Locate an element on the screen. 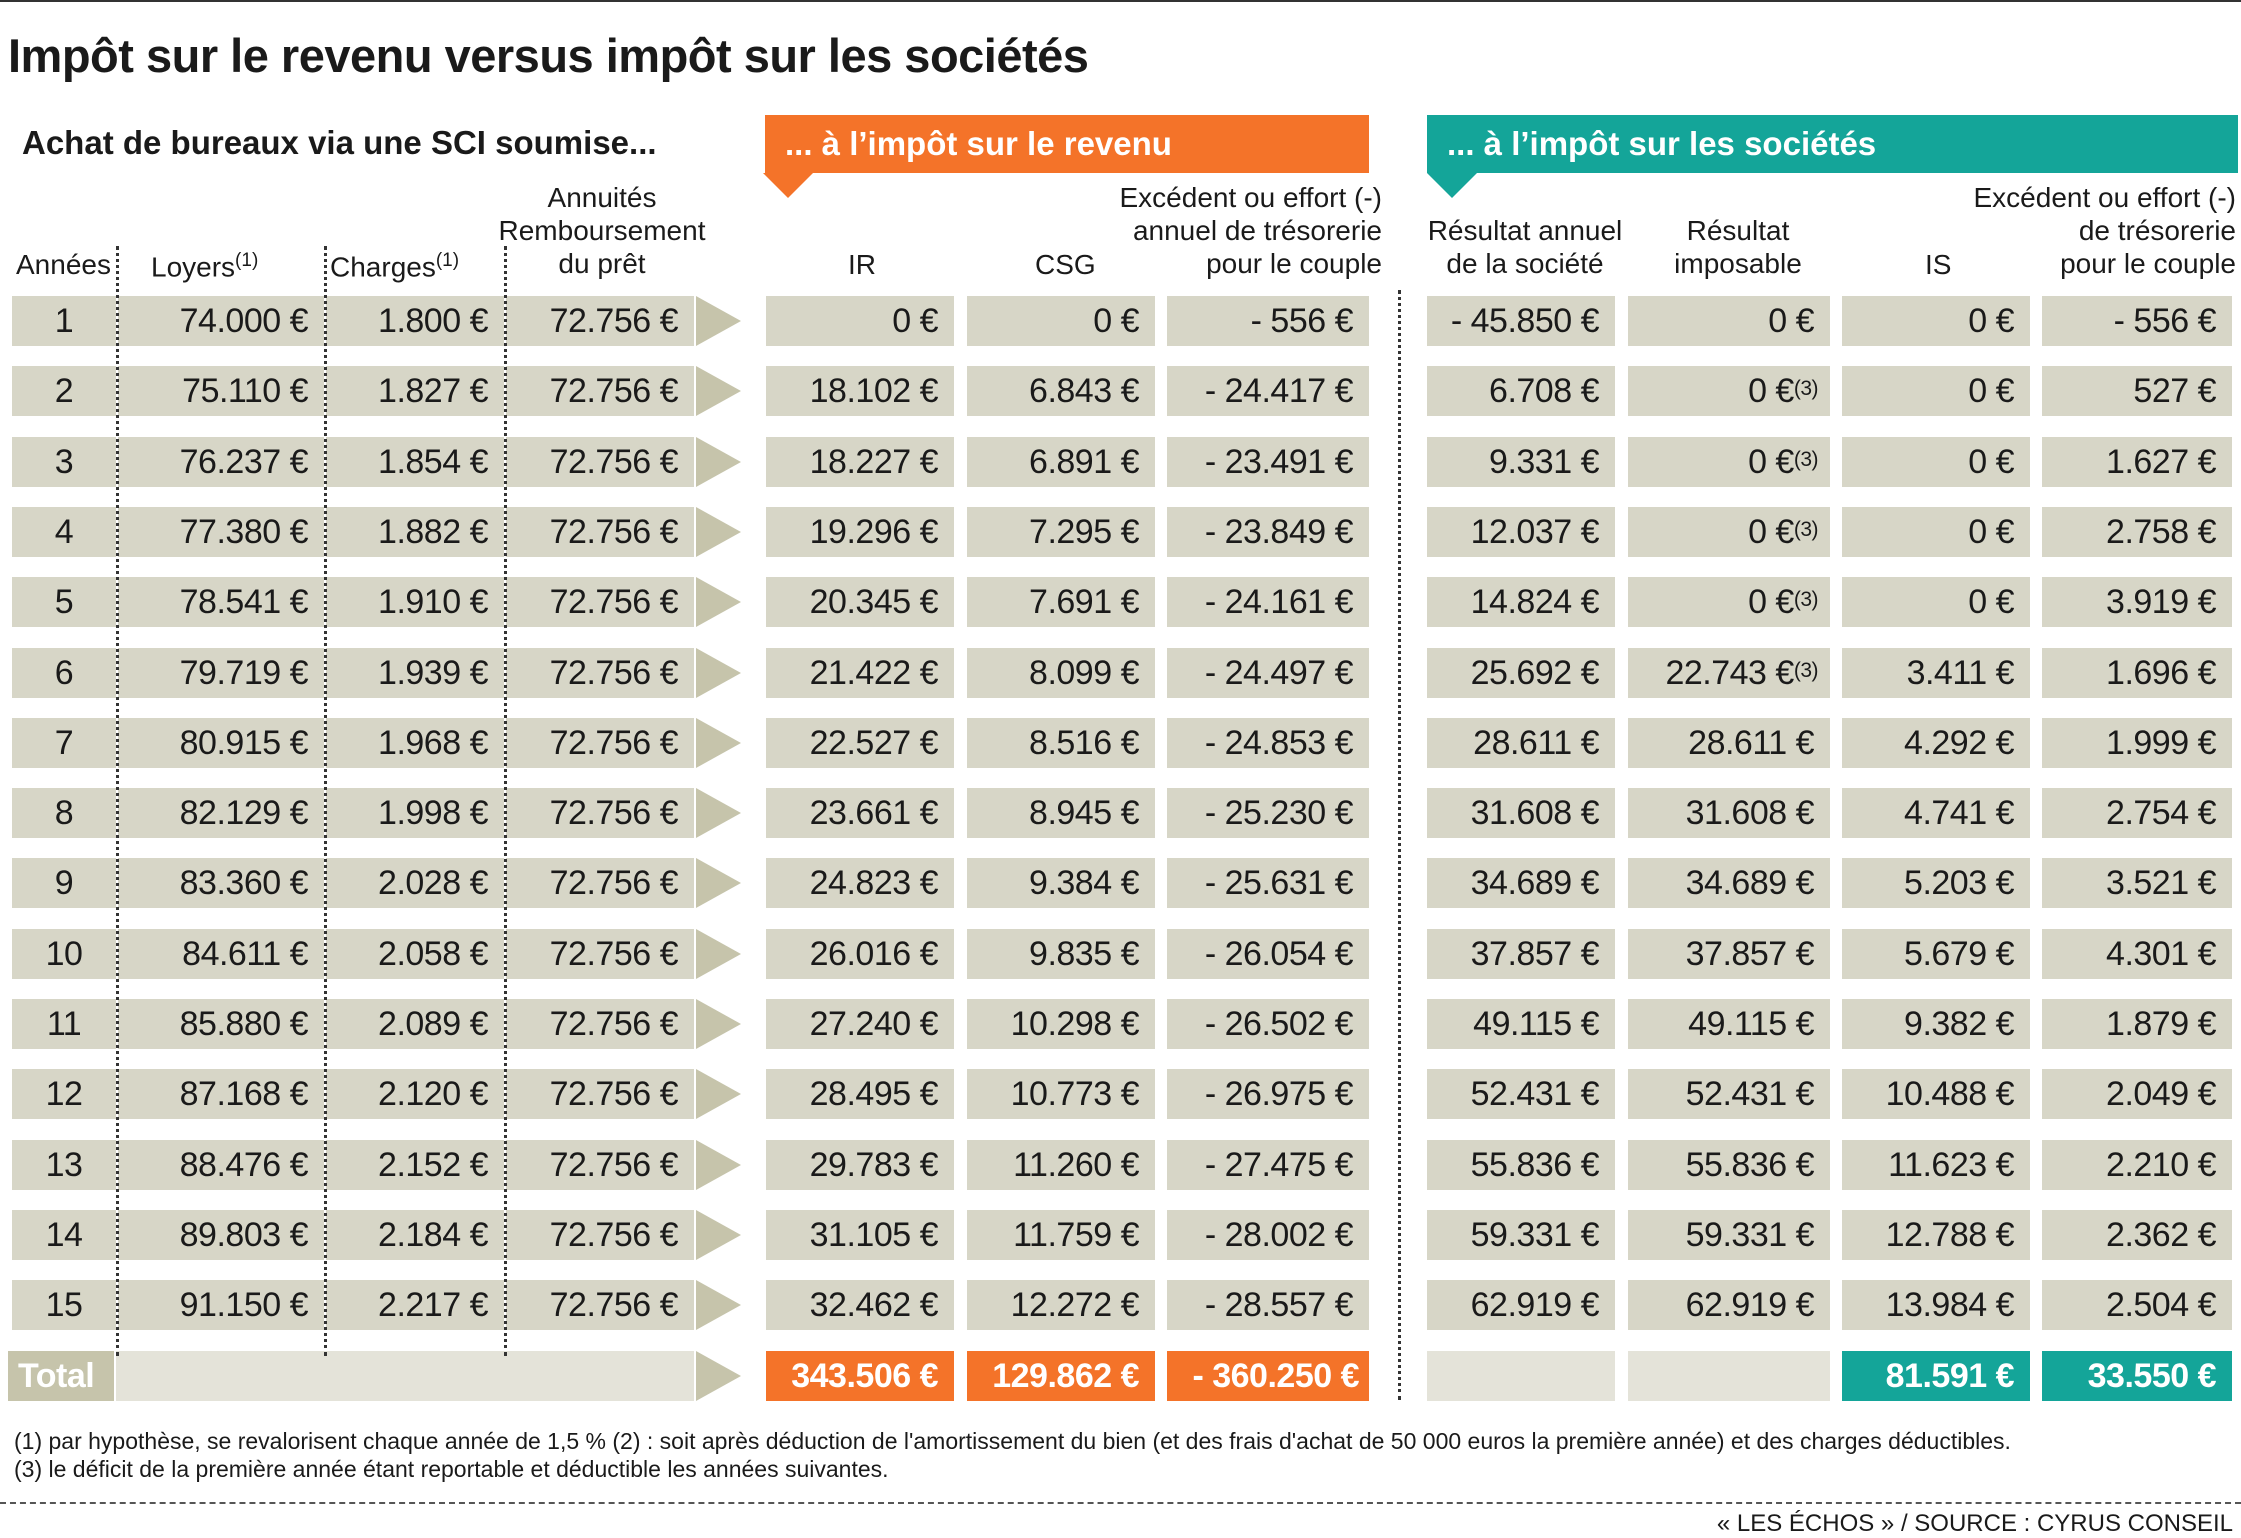 The width and height of the screenshot is (2241, 1538). header-is: IS is located at coordinates (1938, 264).